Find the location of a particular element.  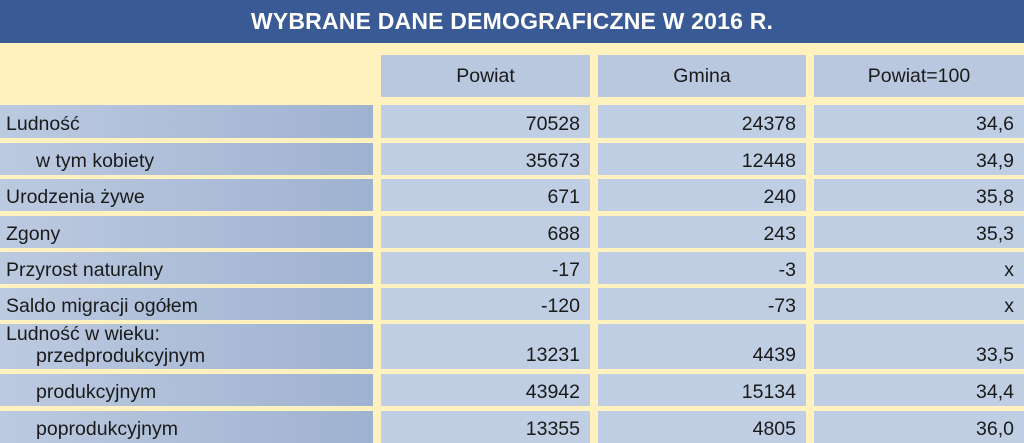

cell-powiat-100: 34,6 is located at coordinates (919, 121).